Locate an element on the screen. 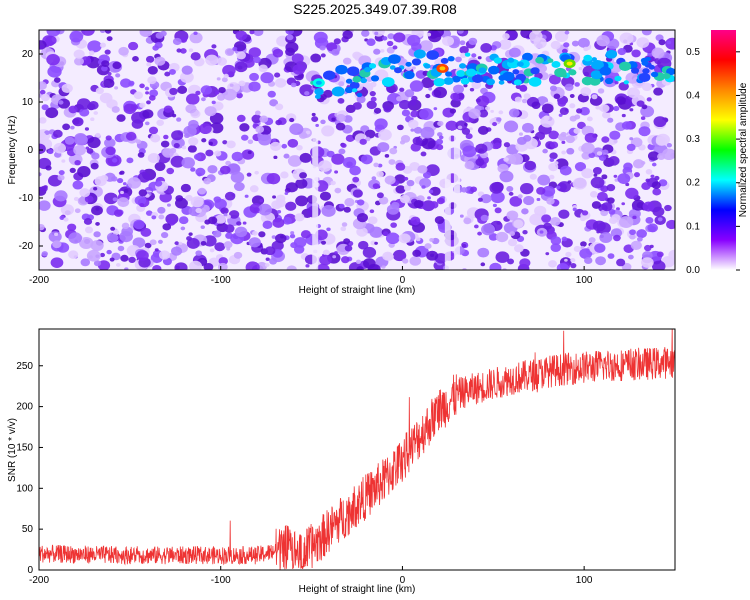  x-tick-label: 0 is located at coordinates (403, 280).